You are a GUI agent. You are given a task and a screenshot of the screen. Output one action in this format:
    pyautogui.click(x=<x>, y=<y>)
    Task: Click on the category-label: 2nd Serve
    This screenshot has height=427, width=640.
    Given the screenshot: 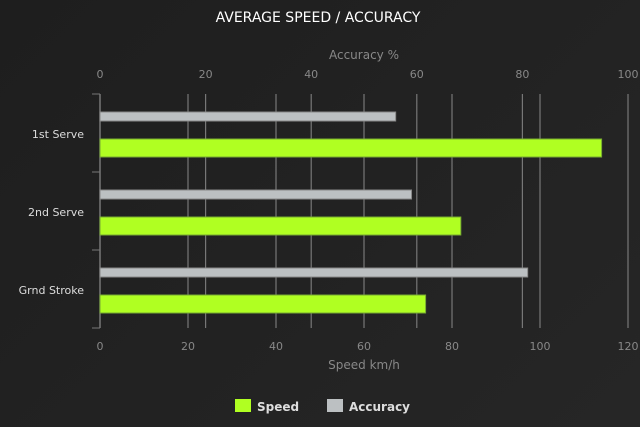 What is the action you would take?
    pyautogui.click(x=56, y=212)
    